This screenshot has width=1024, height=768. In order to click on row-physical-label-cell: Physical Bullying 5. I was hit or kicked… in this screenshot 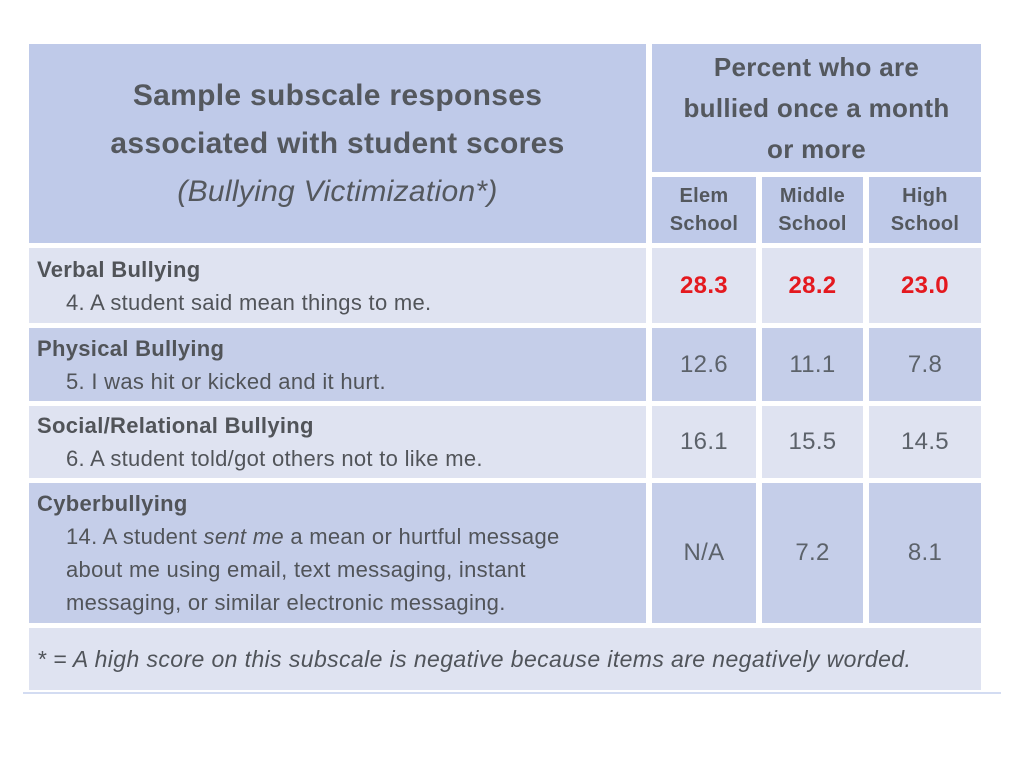, I will do `click(337, 364)`.